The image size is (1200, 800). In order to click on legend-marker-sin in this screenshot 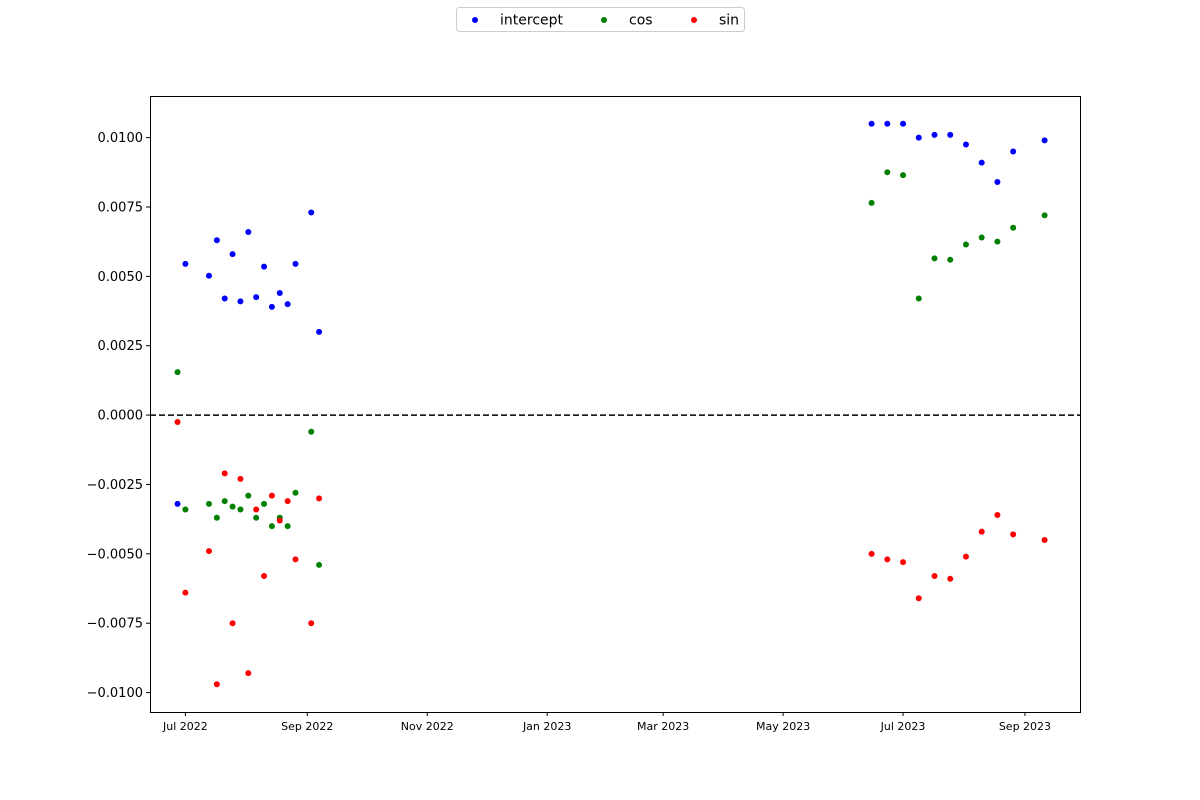, I will do `click(694, 20)`.